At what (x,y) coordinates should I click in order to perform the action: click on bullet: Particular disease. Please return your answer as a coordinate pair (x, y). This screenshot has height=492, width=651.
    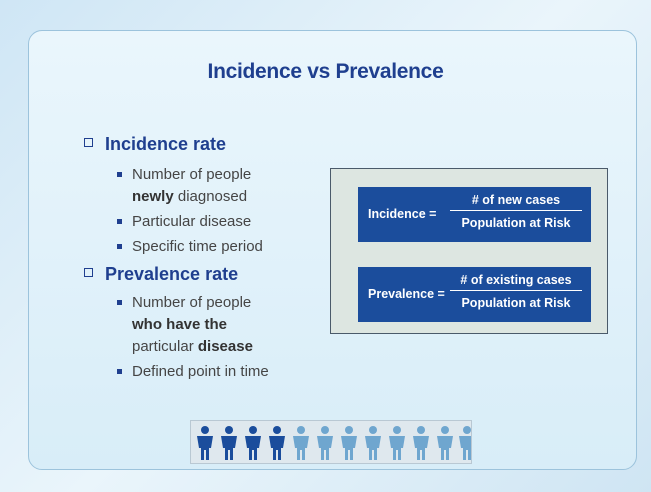
    Looking at the image, I should click on (188, 222).